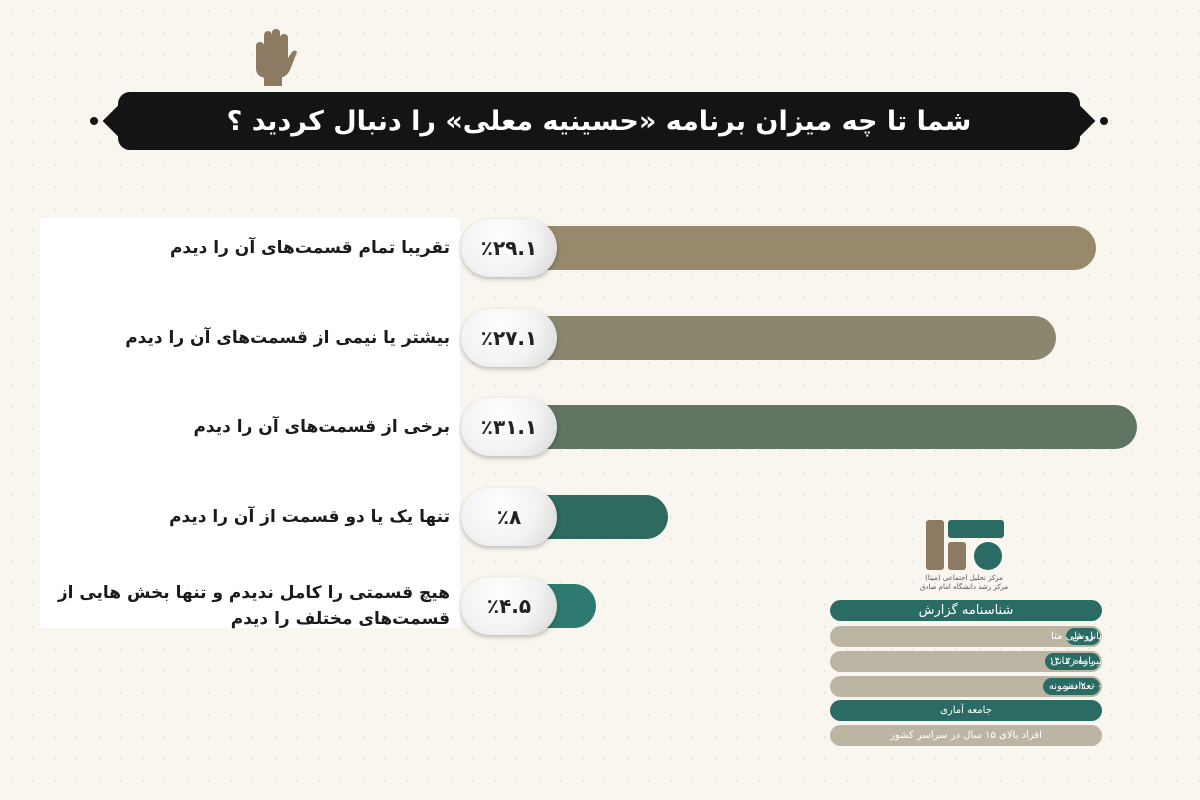  Describe the element at coordinates (309, 248) in the screenshot. I see `category-label: تقریبا تمام قسمت‌های آن را دیدم` at that location.